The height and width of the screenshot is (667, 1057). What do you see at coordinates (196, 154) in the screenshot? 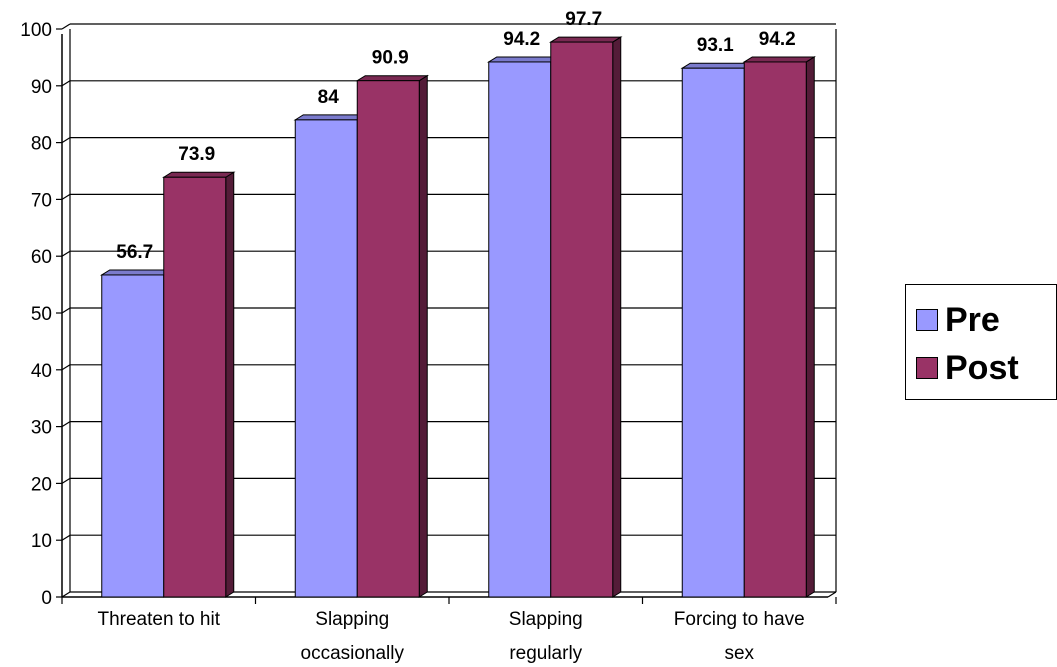
I see `data-label-post: 73.9` at bounding box center [196, 154].